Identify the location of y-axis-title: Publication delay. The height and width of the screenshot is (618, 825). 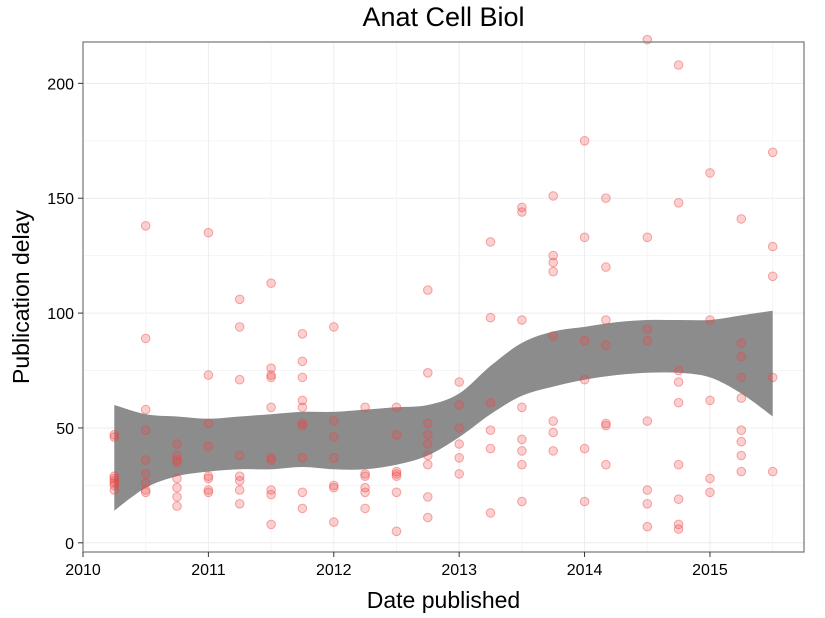
(21, 297).